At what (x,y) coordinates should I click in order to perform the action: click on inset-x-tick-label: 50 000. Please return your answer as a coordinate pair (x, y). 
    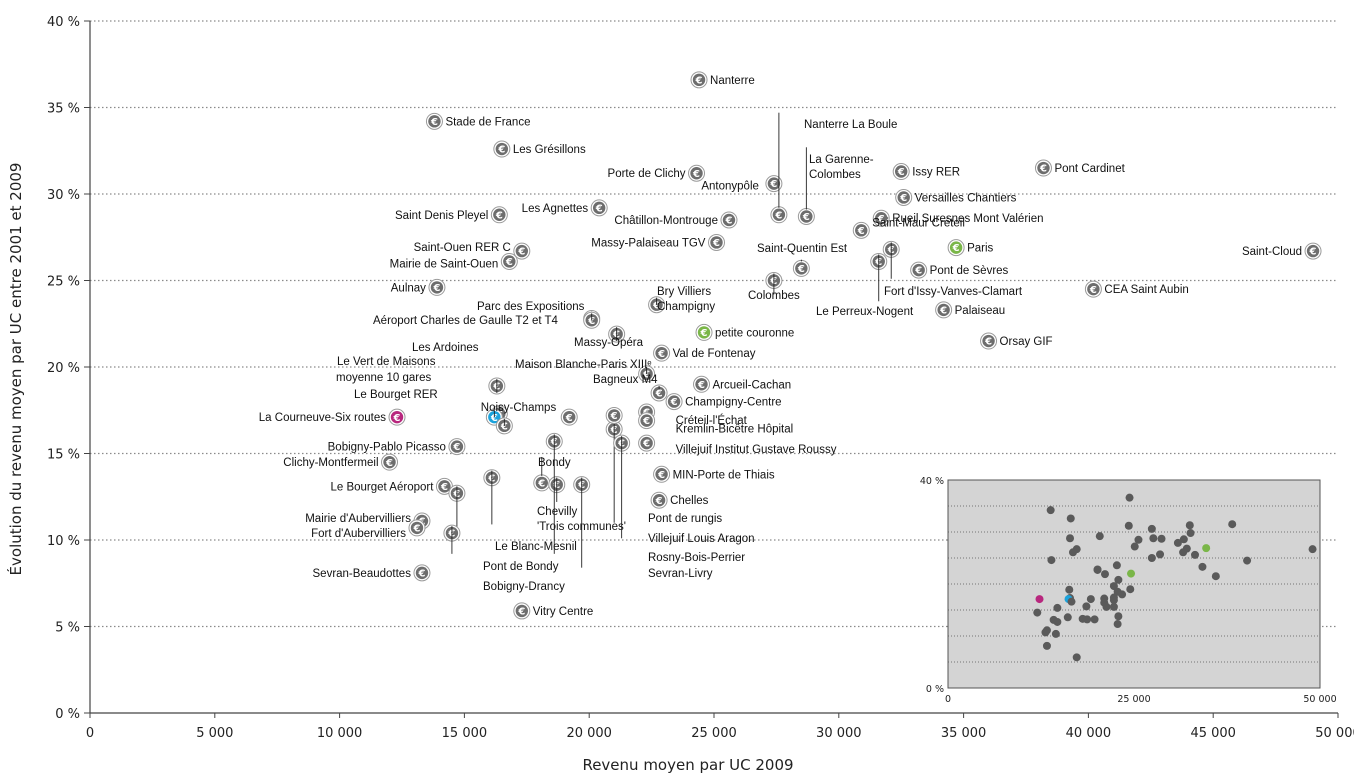
    Looking at the image, I should click on (1319, 699).